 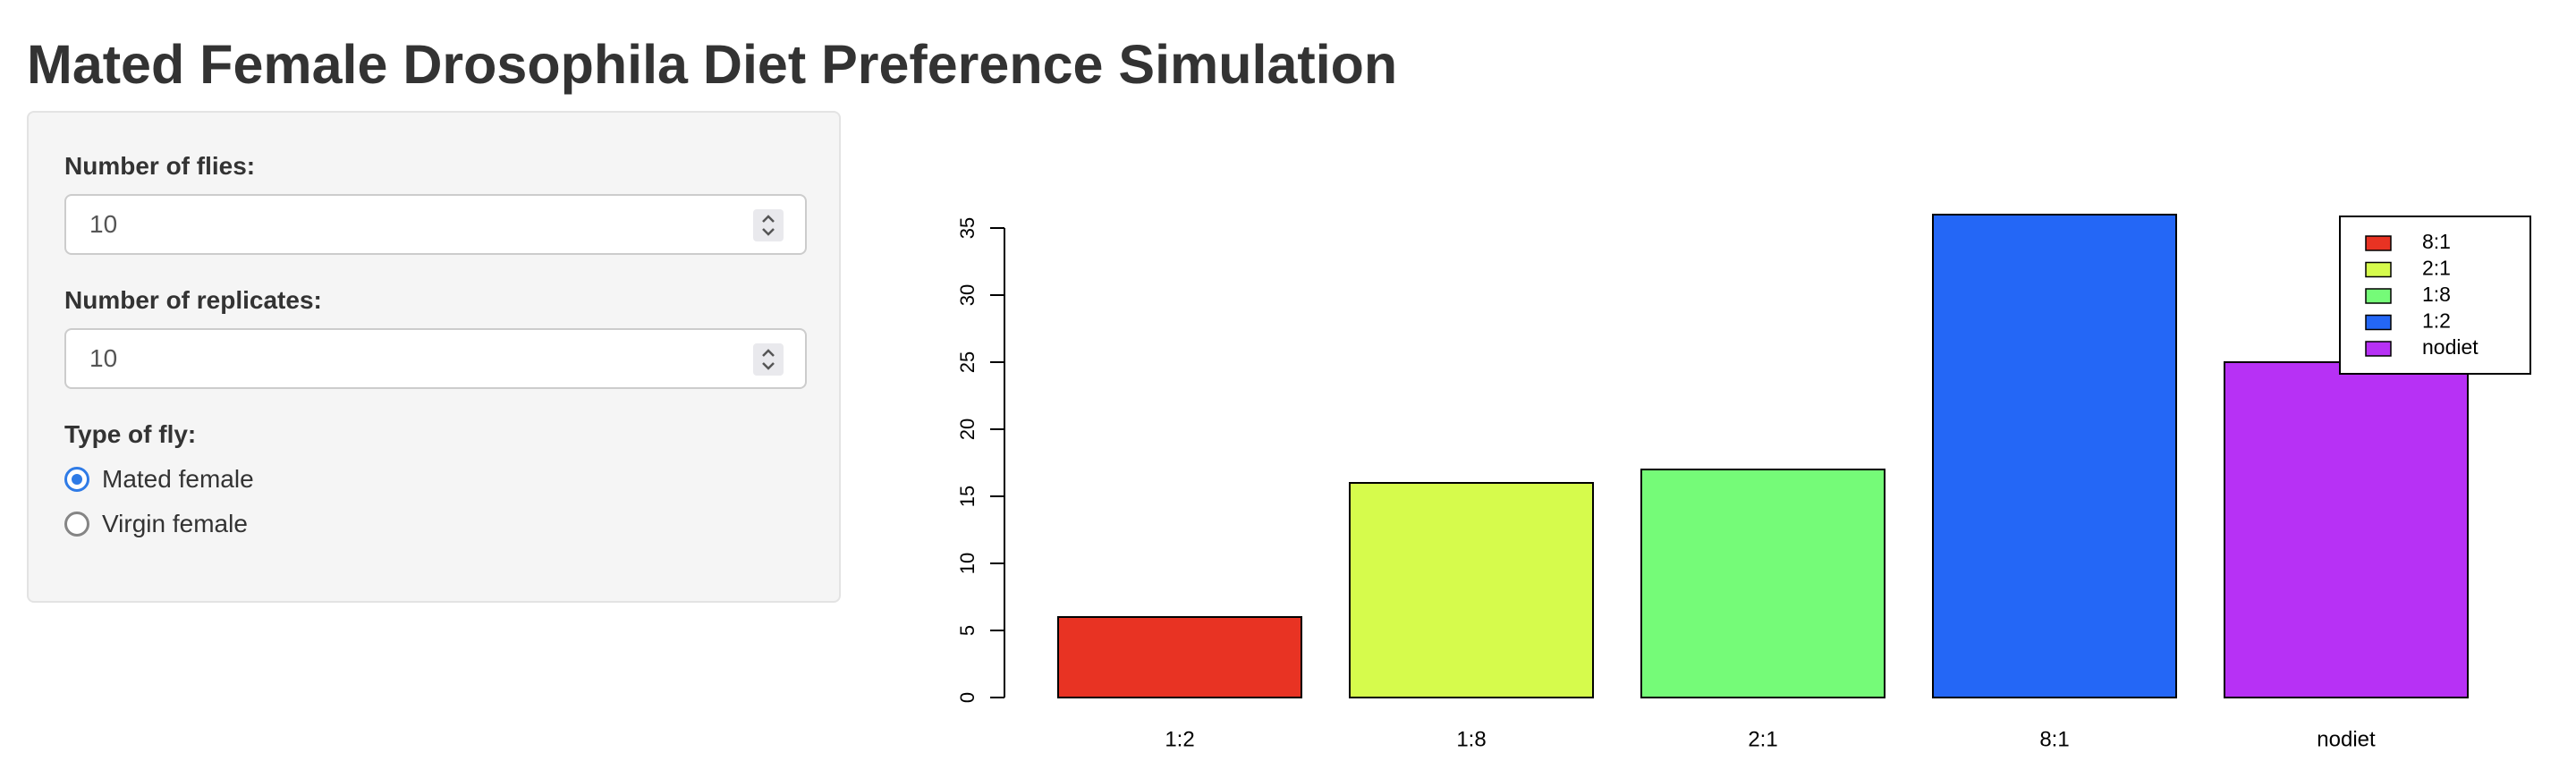 I want to click on legend-label: 8:1, so click(x=2436, y=241).